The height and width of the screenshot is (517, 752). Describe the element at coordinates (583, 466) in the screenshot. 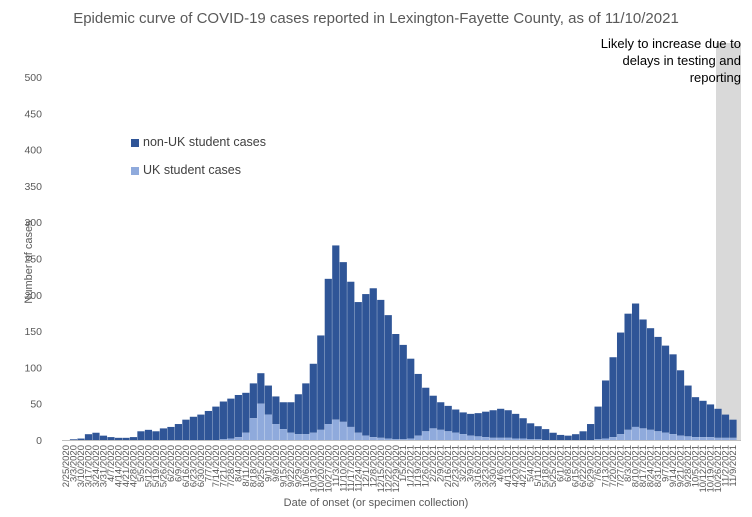

I see `x-tick-label: 6/22/2021` at that location.